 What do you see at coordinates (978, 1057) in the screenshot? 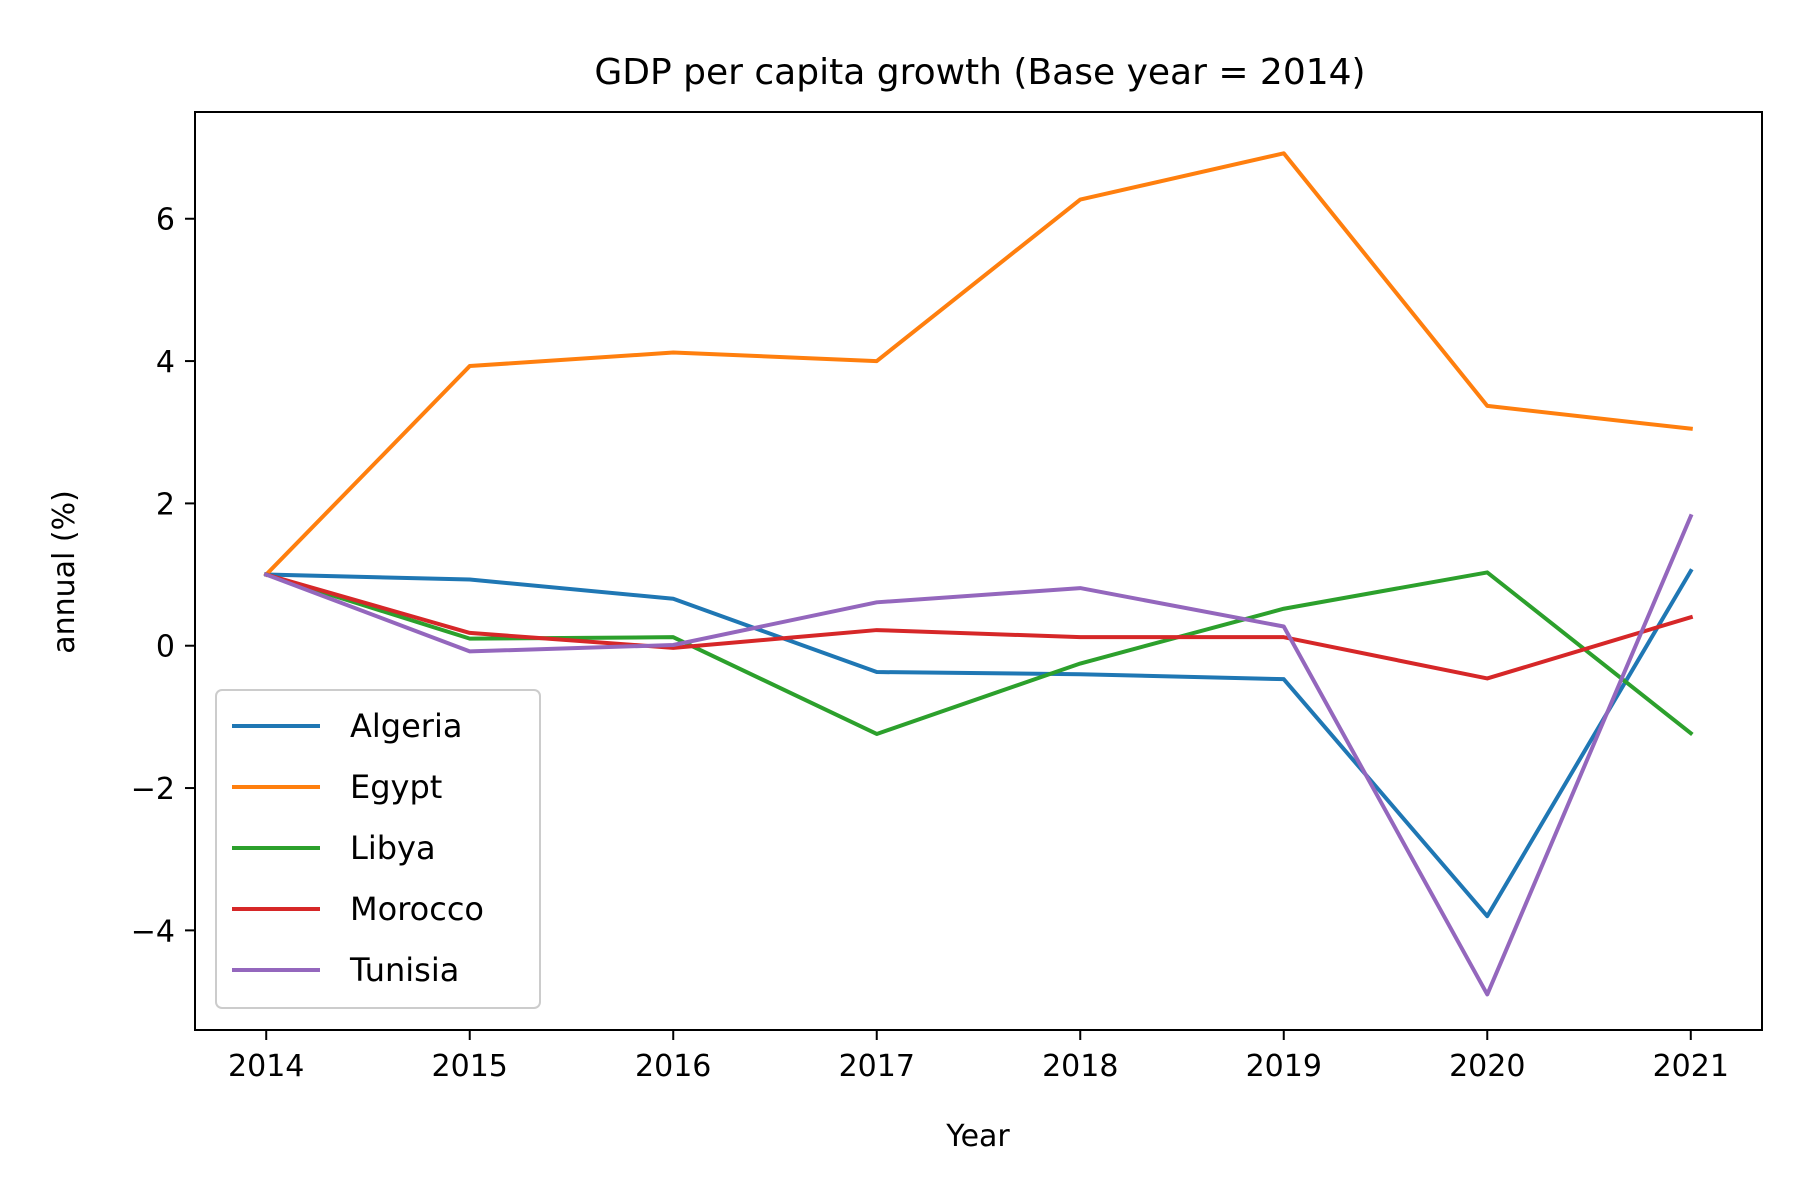
I see `x-axis-ticks: 2014 2015 2016 2017 2018 2019 2020 2021` at bounding box center [978, 1057].